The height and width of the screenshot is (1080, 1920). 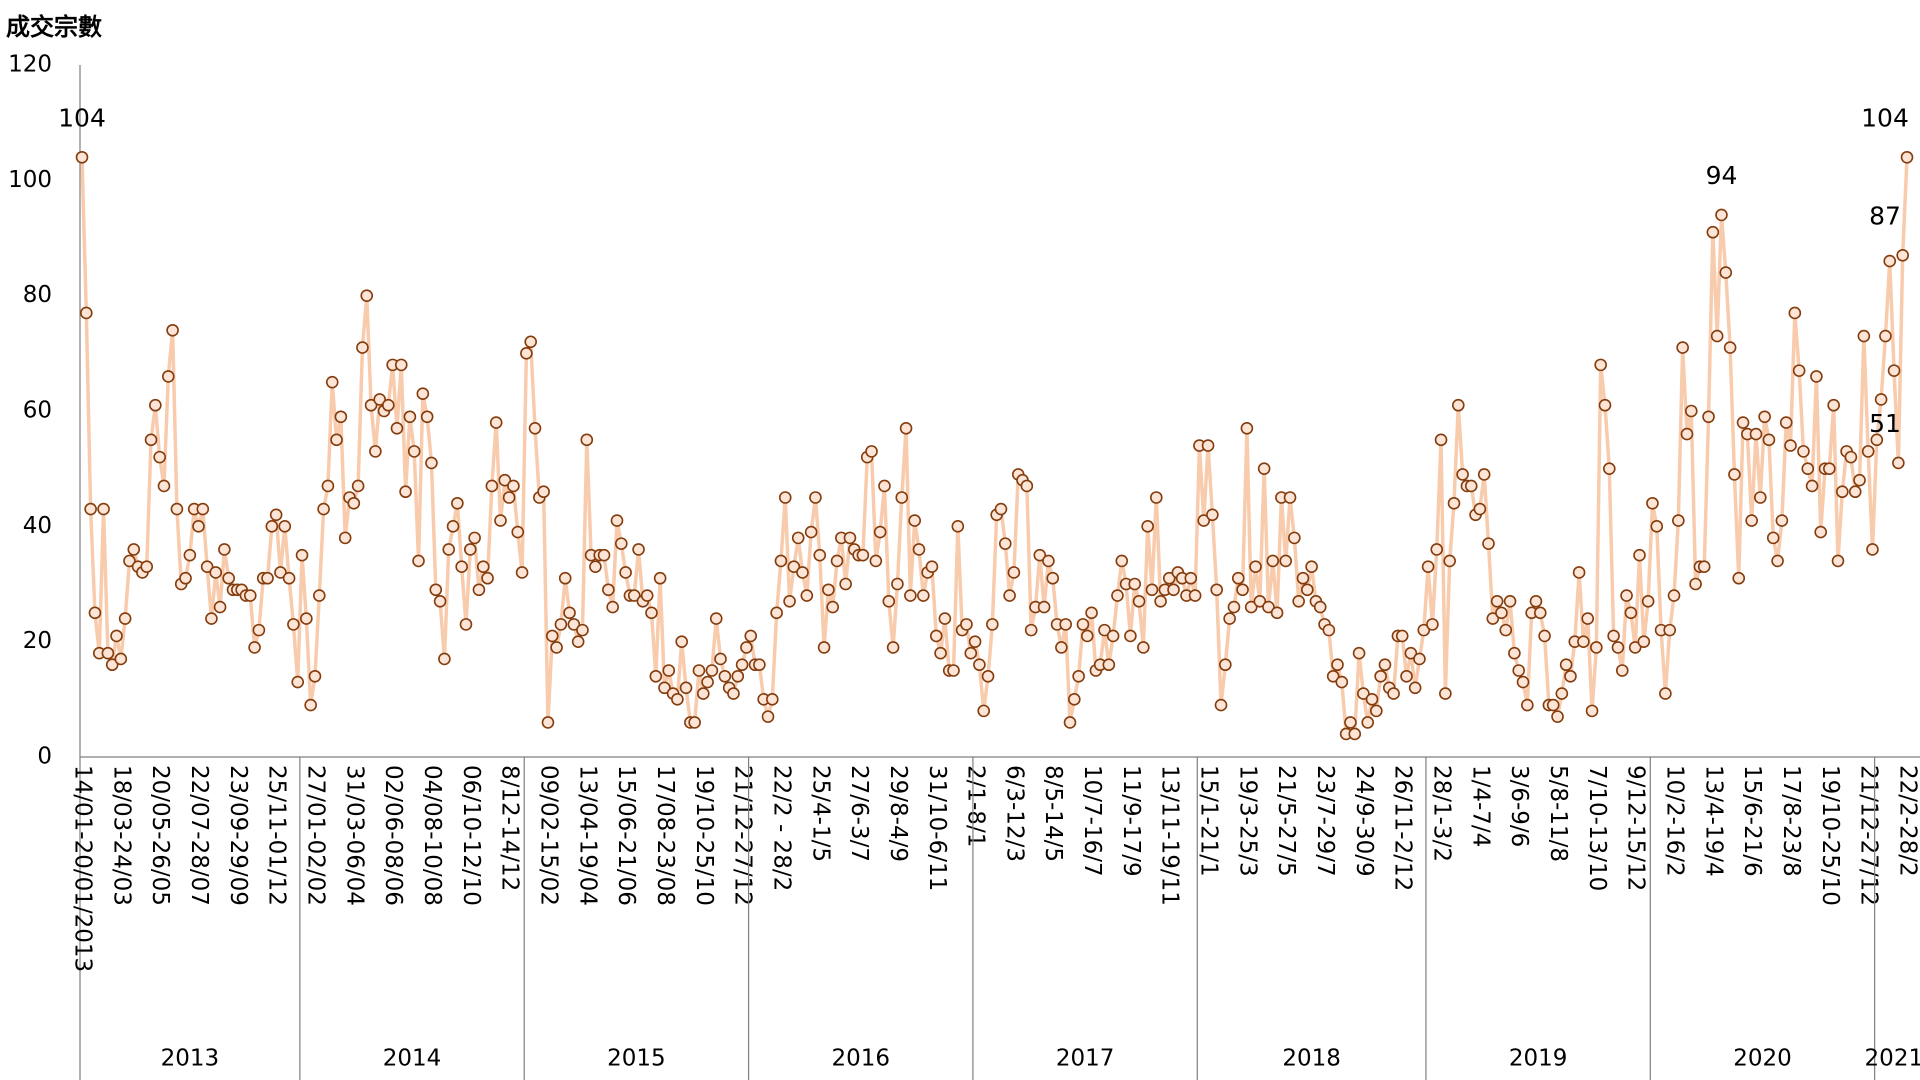 I want to click on x-tick-label: 02/06-08/06, so click(x=393, y=835).